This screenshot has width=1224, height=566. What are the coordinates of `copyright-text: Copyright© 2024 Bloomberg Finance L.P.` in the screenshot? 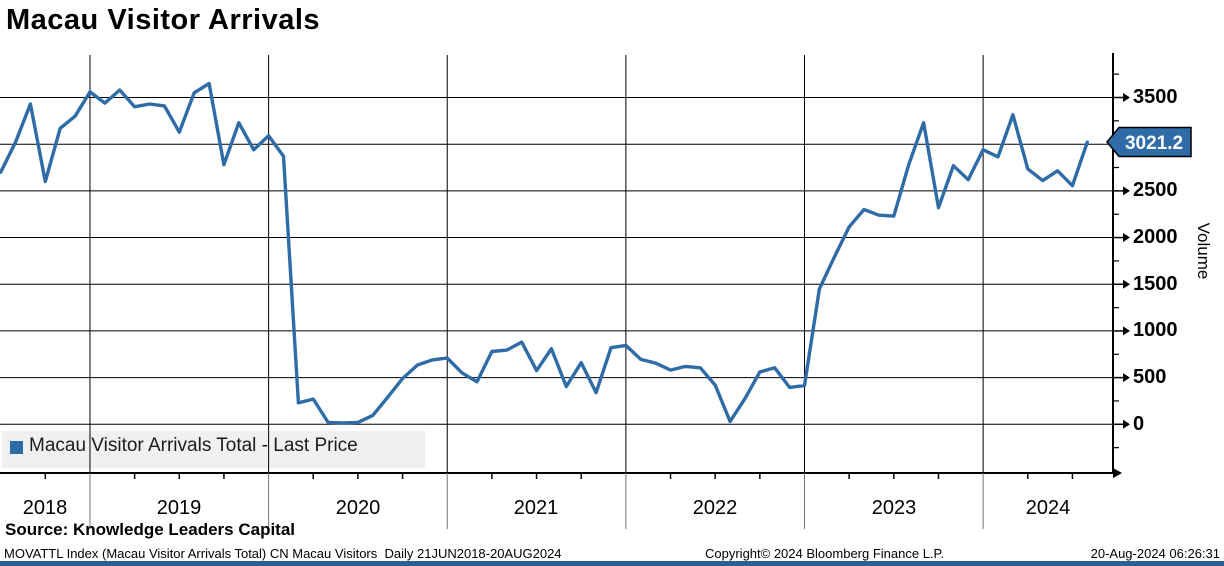 It's located at (825, 553).